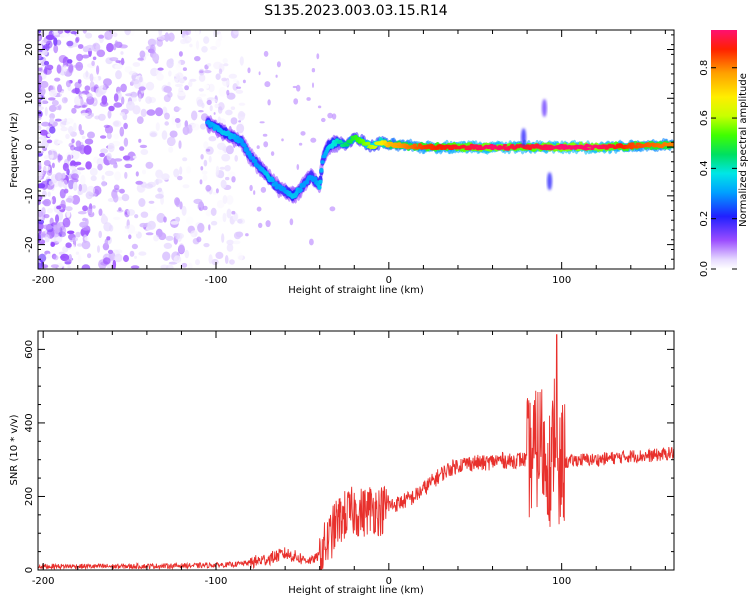 This screenshot has height=600, width=750. I want to click on colorbar-gradient, so click(724, 149).